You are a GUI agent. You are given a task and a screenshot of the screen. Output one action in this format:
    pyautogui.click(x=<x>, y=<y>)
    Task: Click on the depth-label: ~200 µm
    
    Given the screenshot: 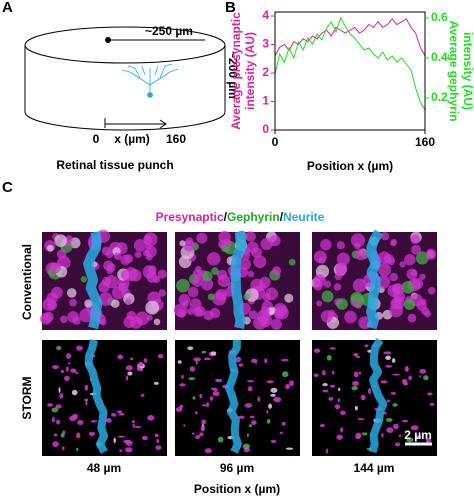 What is the action you would take?
    pyautogui.click(x=233, y=75)
    